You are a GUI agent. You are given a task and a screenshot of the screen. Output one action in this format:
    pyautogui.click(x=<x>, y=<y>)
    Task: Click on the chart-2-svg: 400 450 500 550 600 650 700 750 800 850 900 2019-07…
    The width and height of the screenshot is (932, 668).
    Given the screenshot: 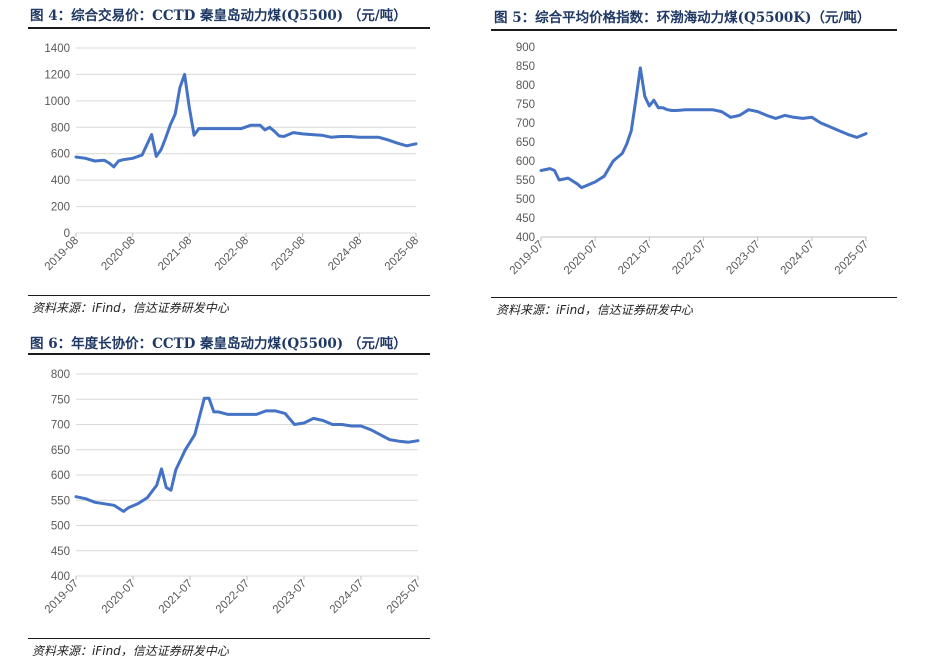 What is the action you would take?
    pyautogui.click(x=689, y=159)
    